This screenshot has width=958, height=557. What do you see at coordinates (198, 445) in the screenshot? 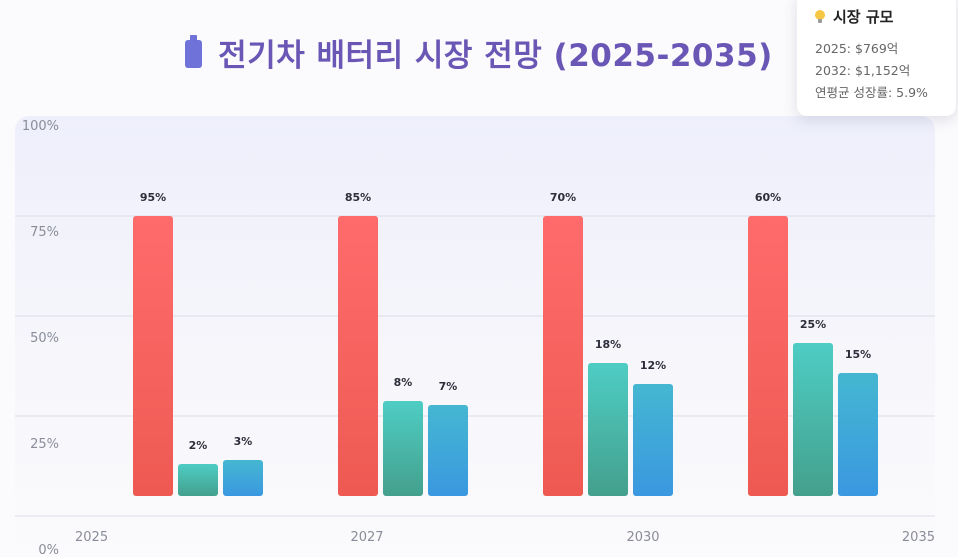
I see `data-label-2025-series2: 2%` at bounding box center [198, 445].